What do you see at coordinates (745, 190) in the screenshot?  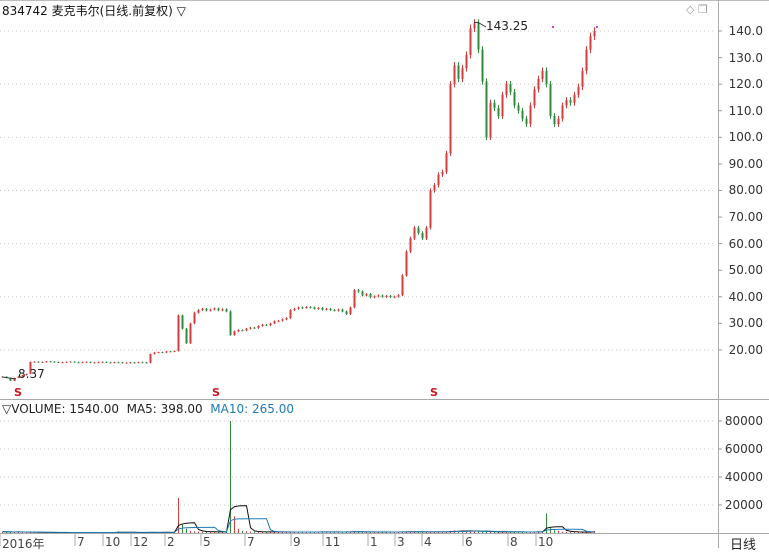 I see `price-tick-label: 80.00` at bounding box center [745, 190].